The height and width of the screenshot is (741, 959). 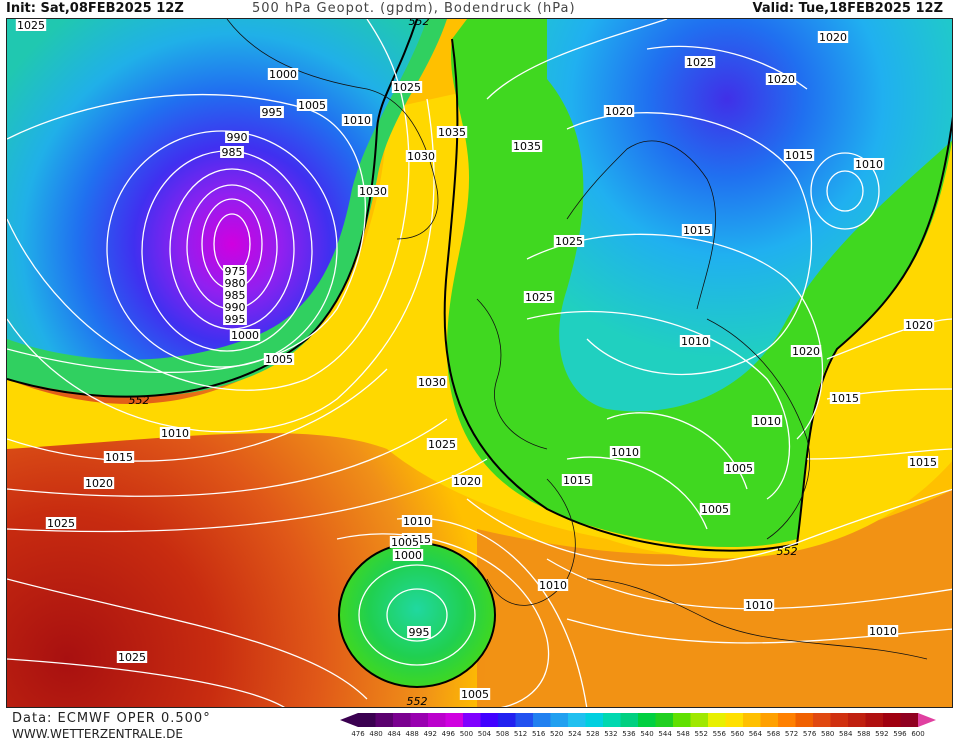 I want to click on scale-tick-label: 528, so click(x=593, y=734).